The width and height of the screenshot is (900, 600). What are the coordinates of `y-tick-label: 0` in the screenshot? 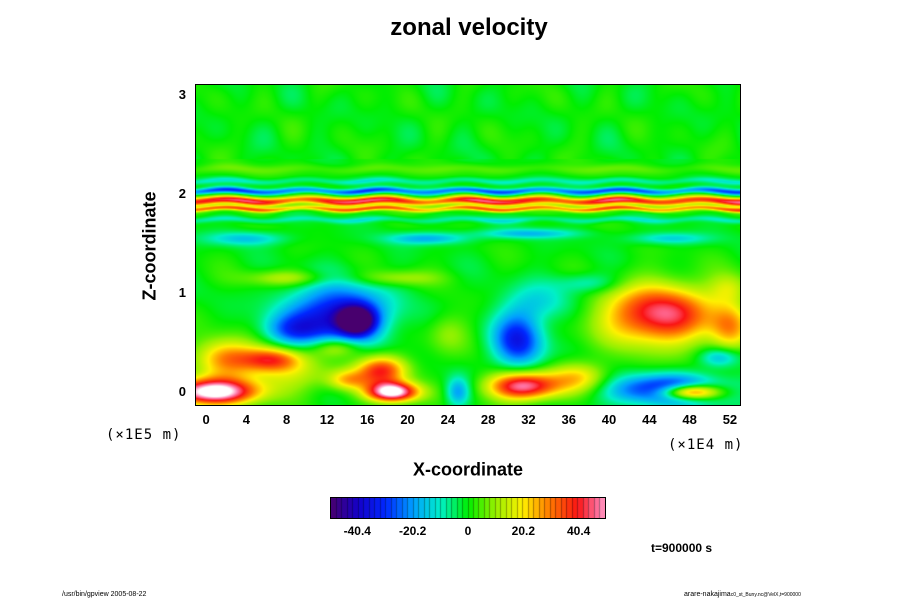 It's located at (182, 392).